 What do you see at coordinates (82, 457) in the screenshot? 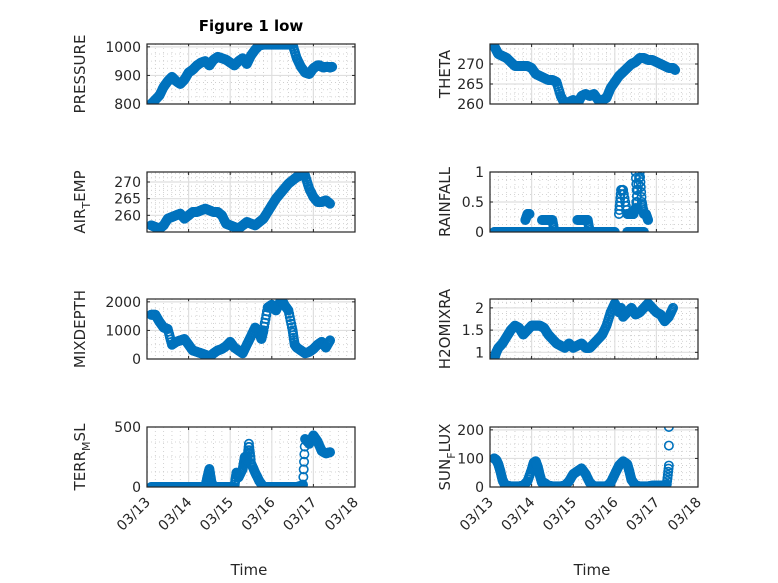
I see `y-axis-label: TERRMSL` at bounding box center [82, 457].